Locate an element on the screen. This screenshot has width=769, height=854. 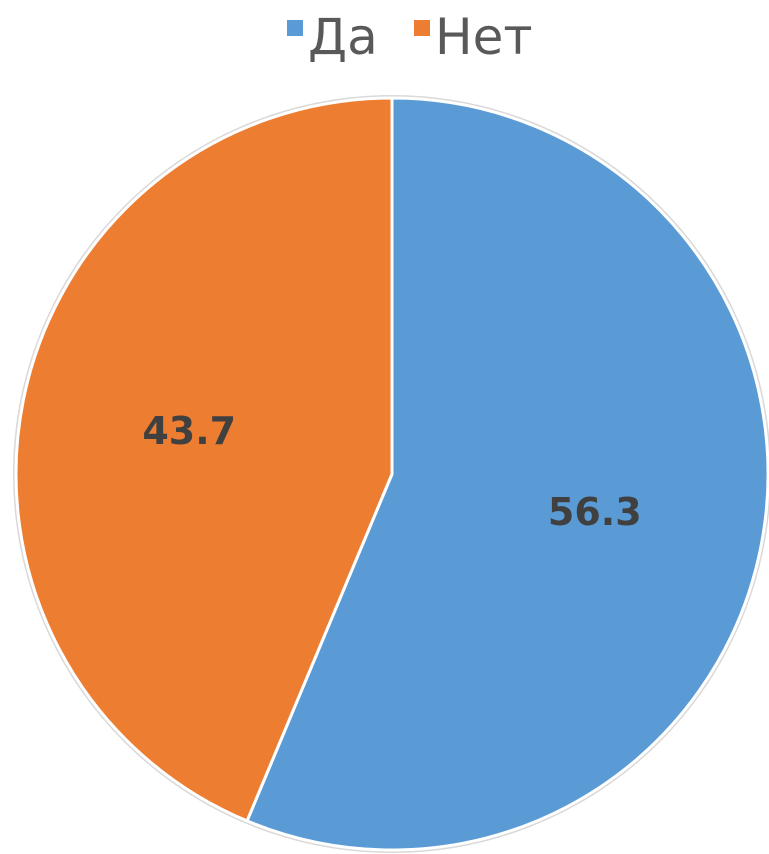
legend-label-da: Да is located at coordinates (343, 37).